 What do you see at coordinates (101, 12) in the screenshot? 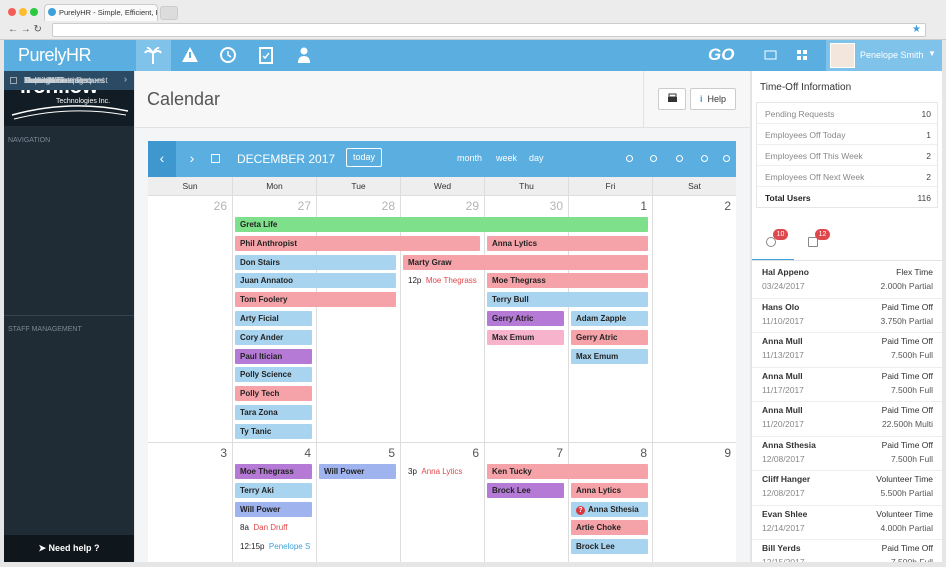
I see `browser-tab: PurelyHR - Simple, Efficient, H` at bounding box center [101, 12].